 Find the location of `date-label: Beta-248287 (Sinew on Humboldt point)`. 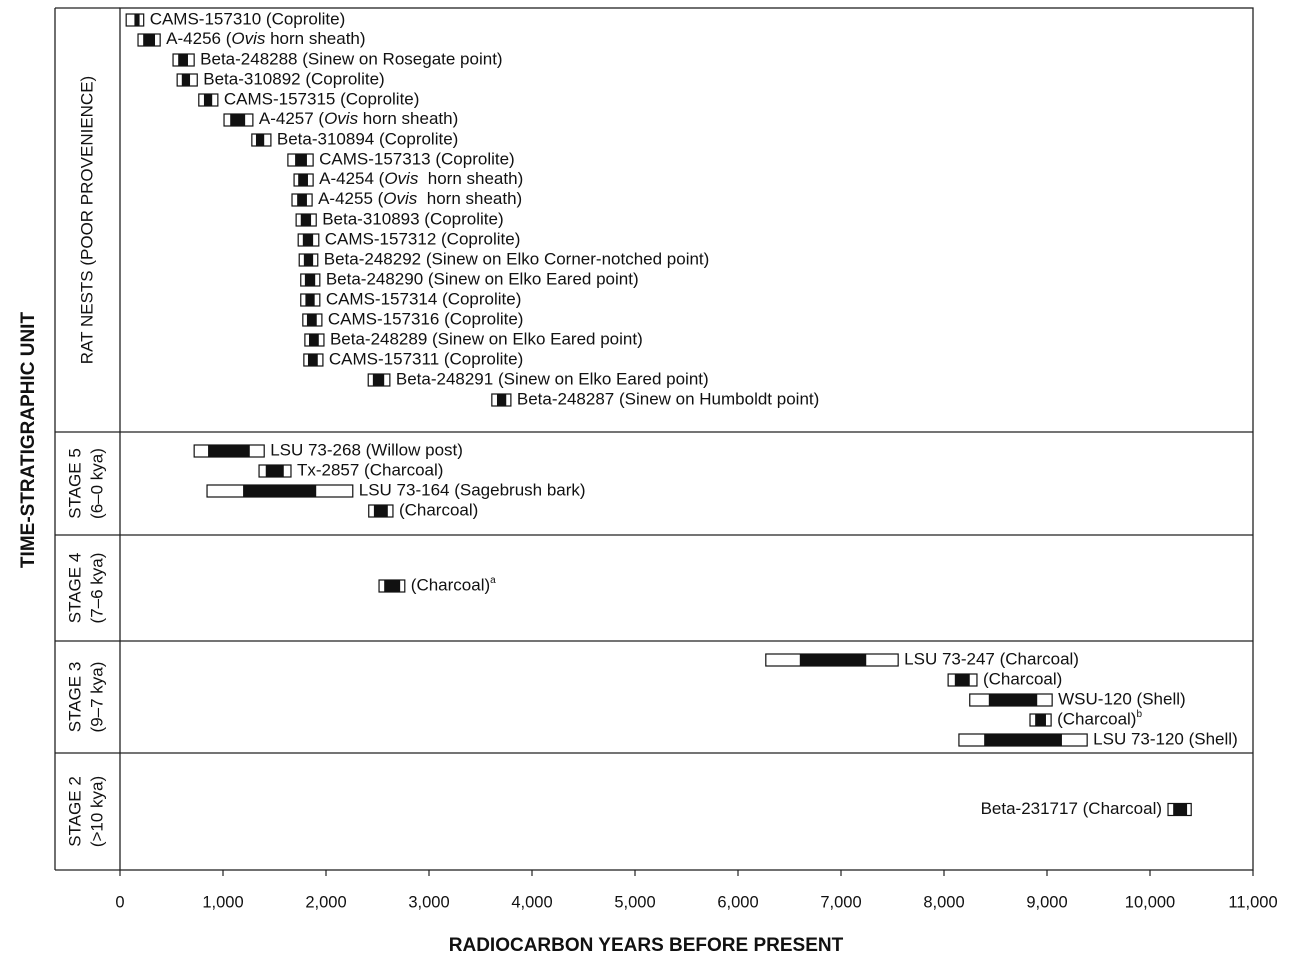

date-label: Beta-248287 (Sinew on Humboldt point) is located at coordinates (668, 398).